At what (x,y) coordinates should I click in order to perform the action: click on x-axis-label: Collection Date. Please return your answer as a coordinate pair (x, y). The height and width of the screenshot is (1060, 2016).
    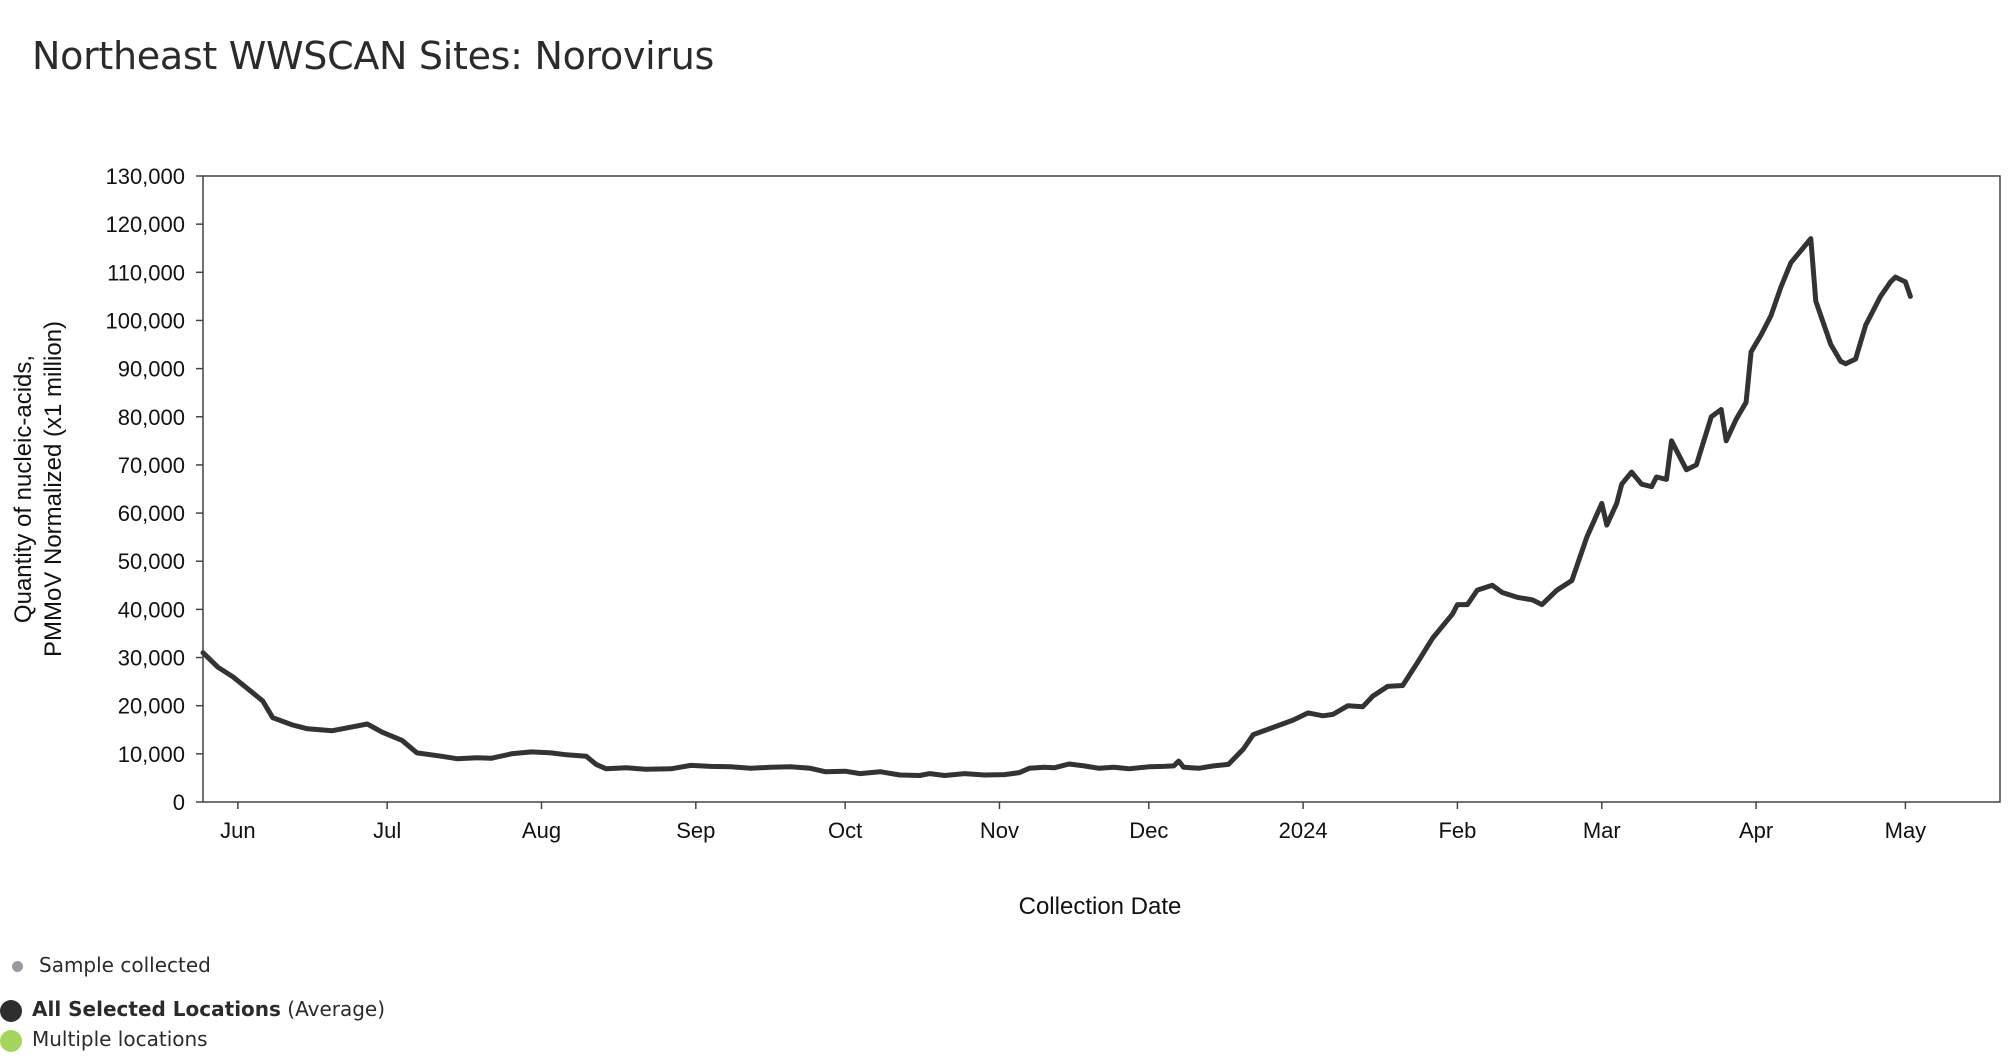
    Looking at the image, I should click on (1100, 906).